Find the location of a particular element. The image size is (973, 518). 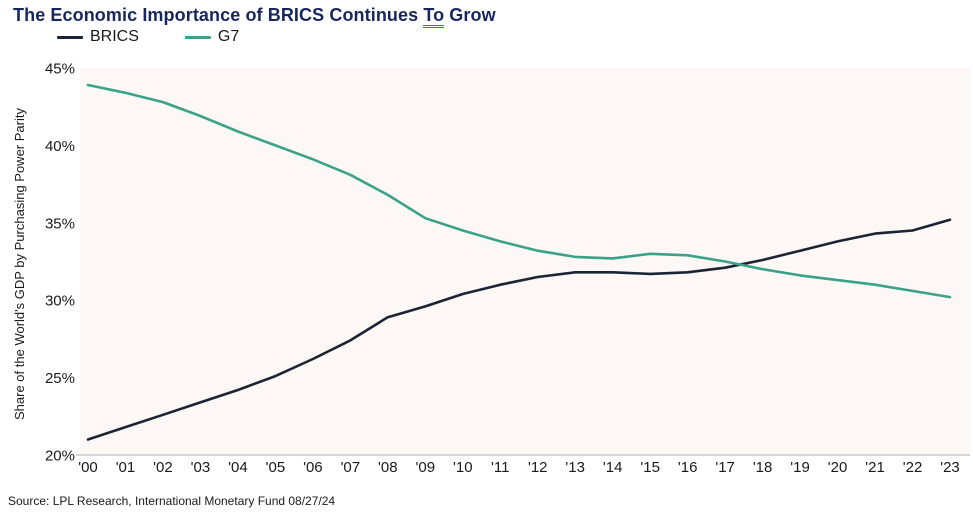

x-tick-label: '05 is located at coordinates (276, 467).